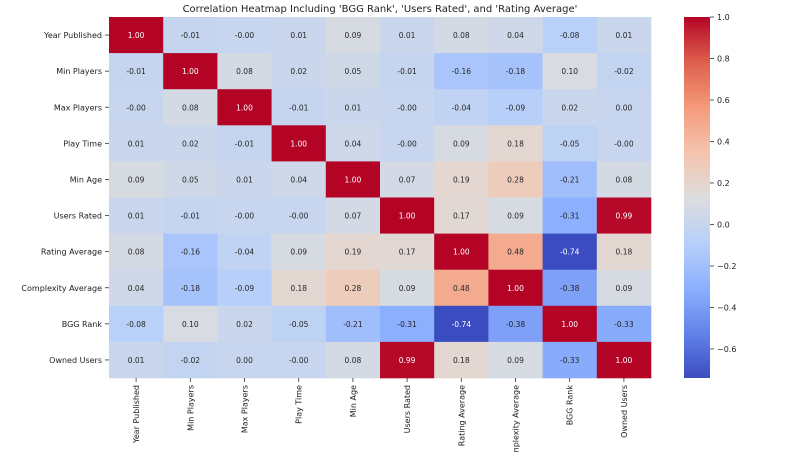 The width and height of the screenshot is (795, 452). Describe the element at coordinates (72, 35) in the screenshot. I see `y-tick-label: Year Published` at that location.